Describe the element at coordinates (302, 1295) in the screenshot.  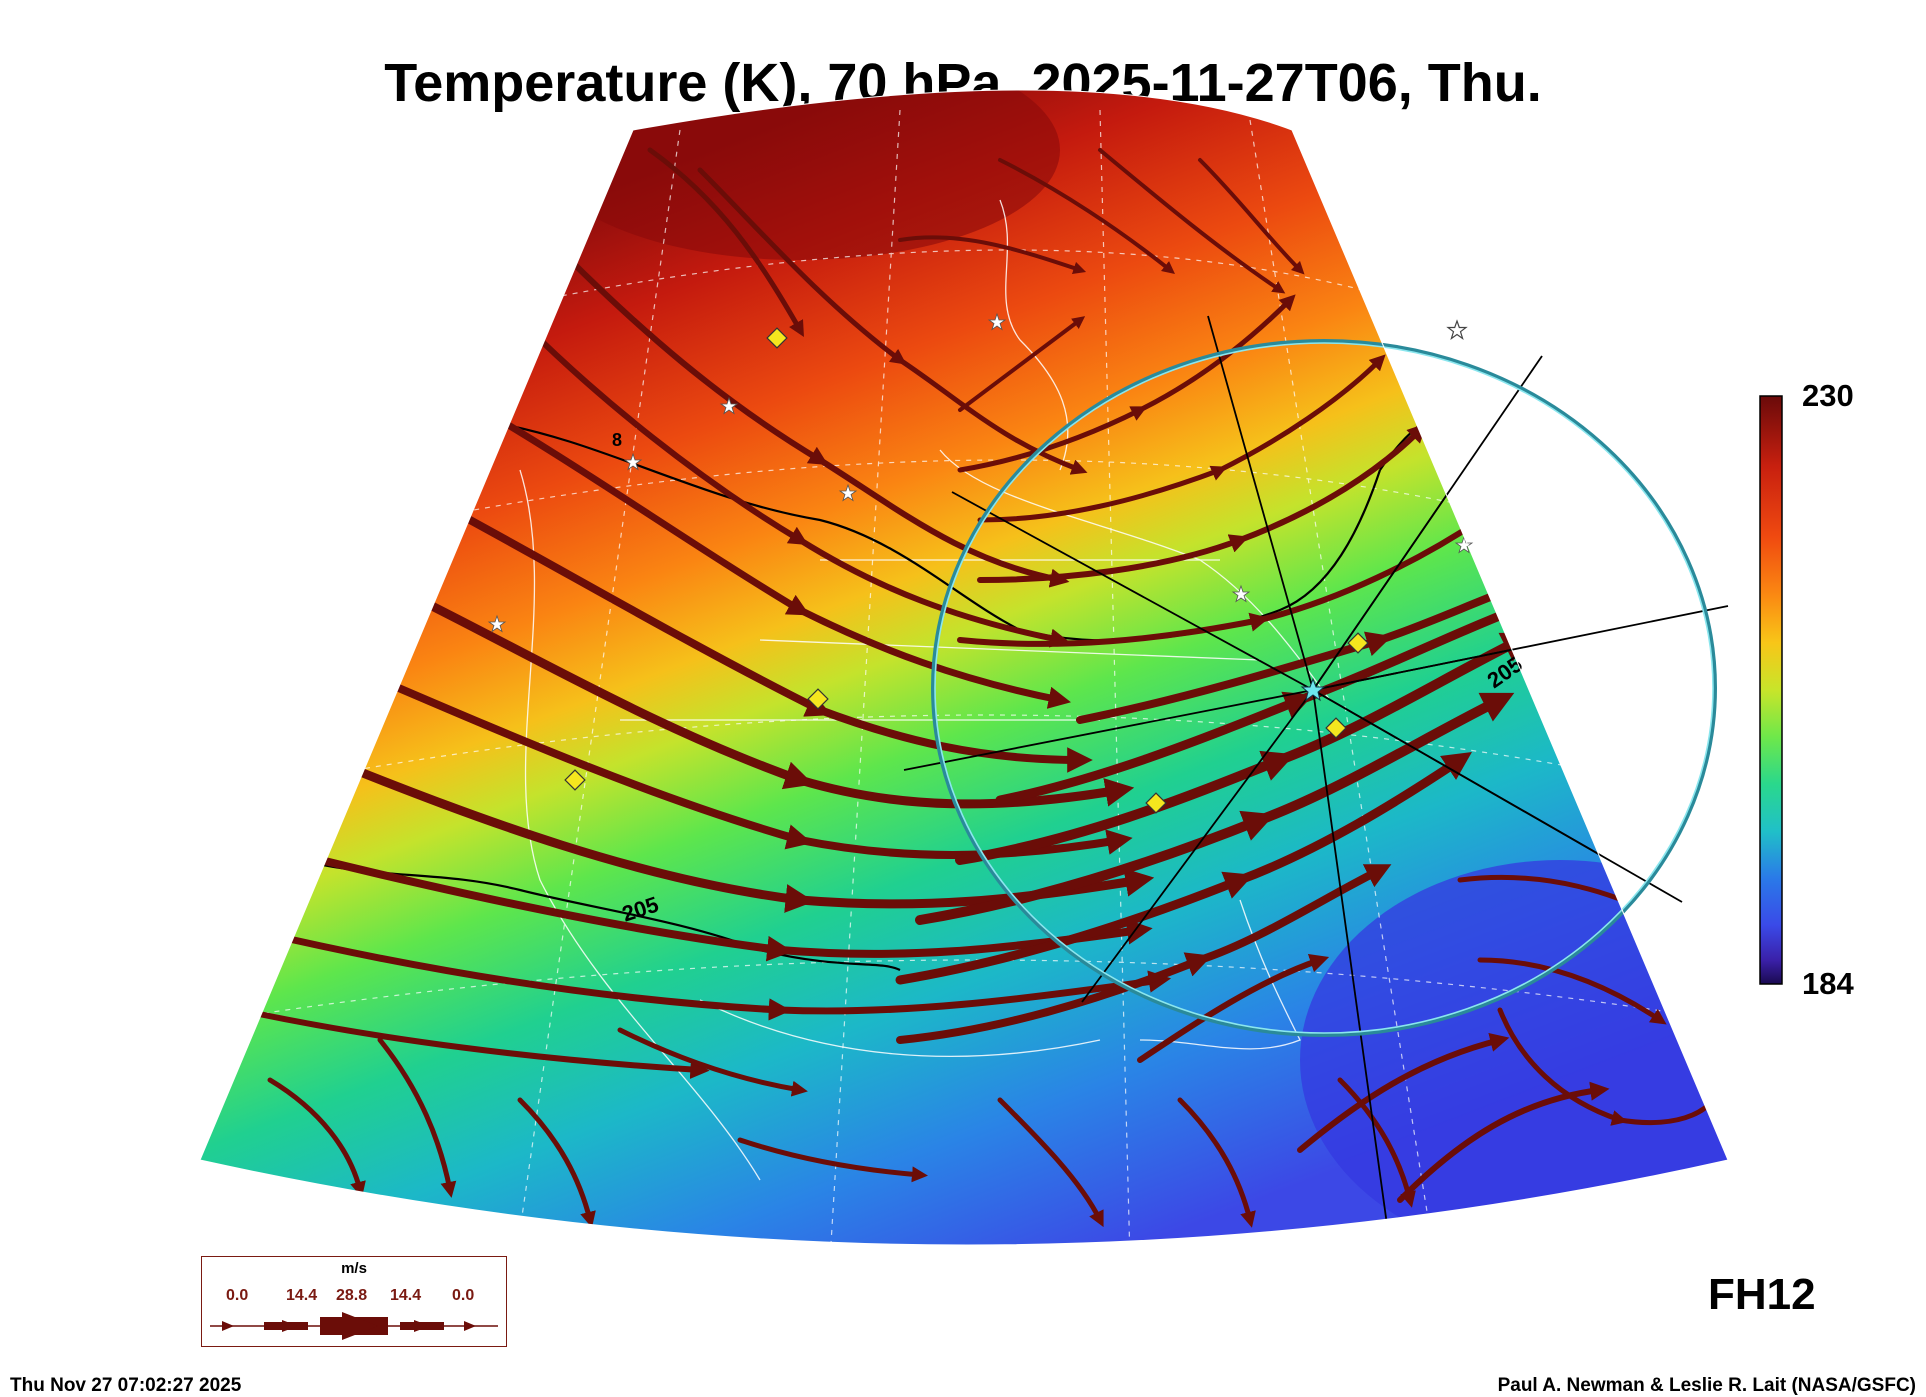
I see `legend-value-2: 14.4` at that location.